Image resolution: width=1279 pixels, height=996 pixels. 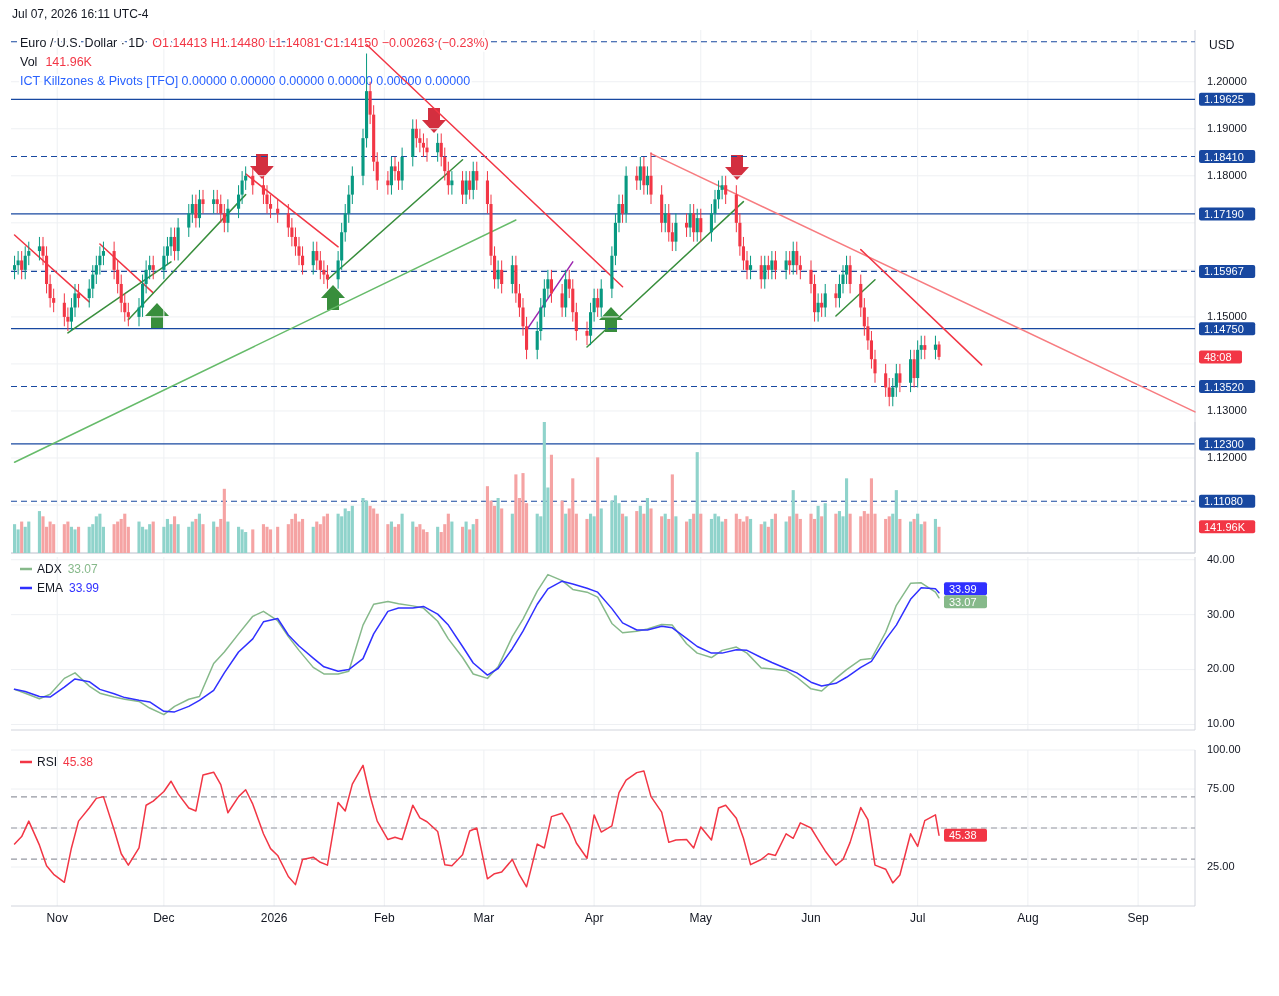 What do you see at coordinates (1138, 918) in the screenshot?
I see `x-tick-label: Sep` at bounding box center [1138, 918].